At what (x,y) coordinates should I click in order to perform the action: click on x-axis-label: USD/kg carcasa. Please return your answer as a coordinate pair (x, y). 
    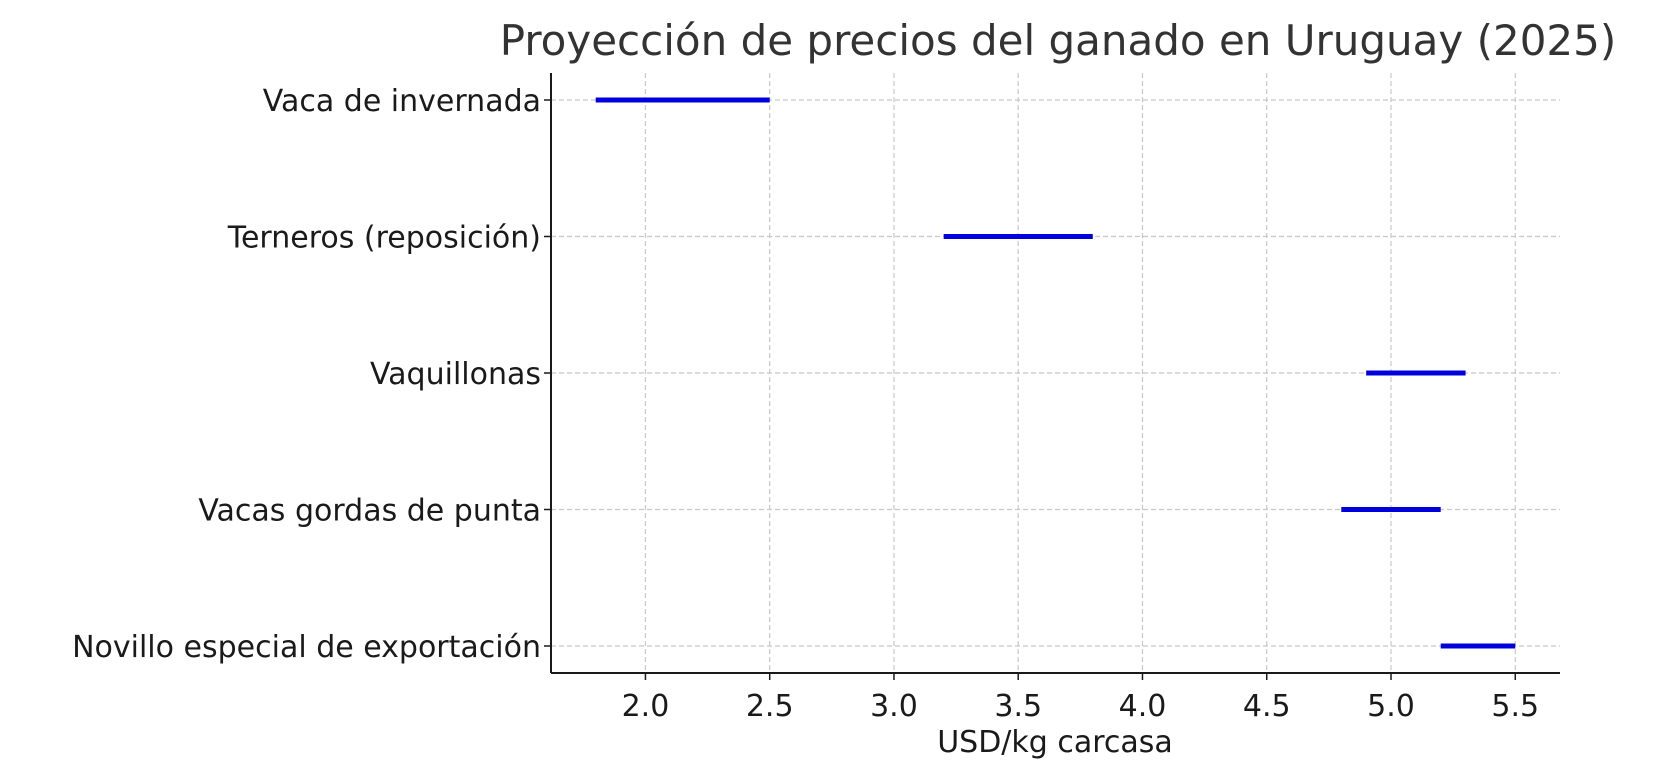
    Looking at the image, I should click on (1055, 742).